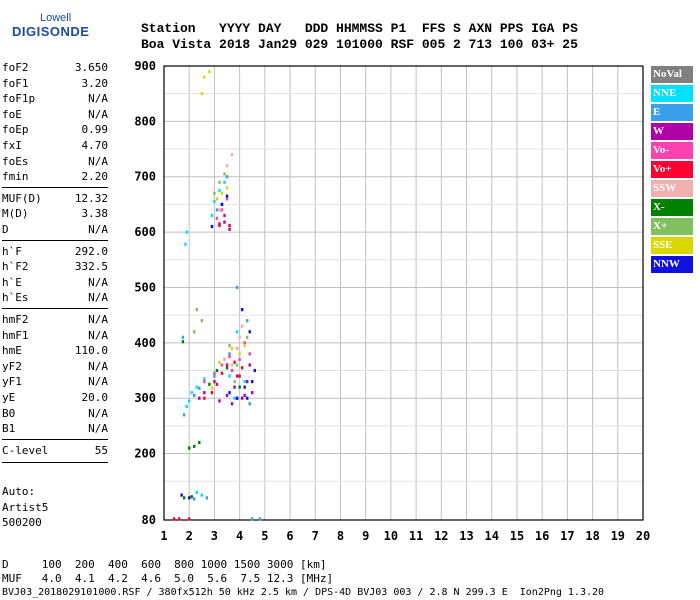 The image size is (700, 600). I want to click on param-value: 292.0, so click(91, 251).